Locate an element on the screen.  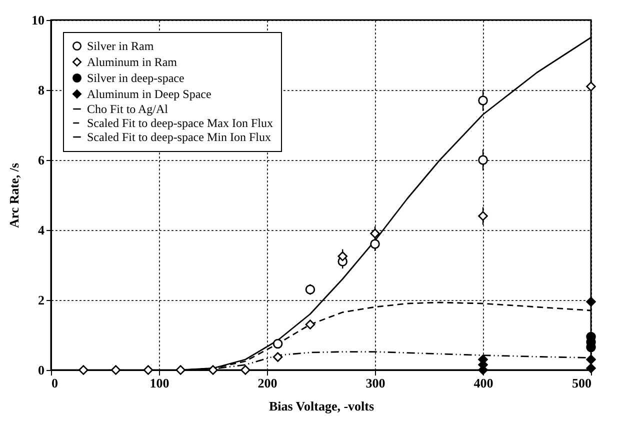
y-tick-label: 10 is located at coordinates (38, 20).